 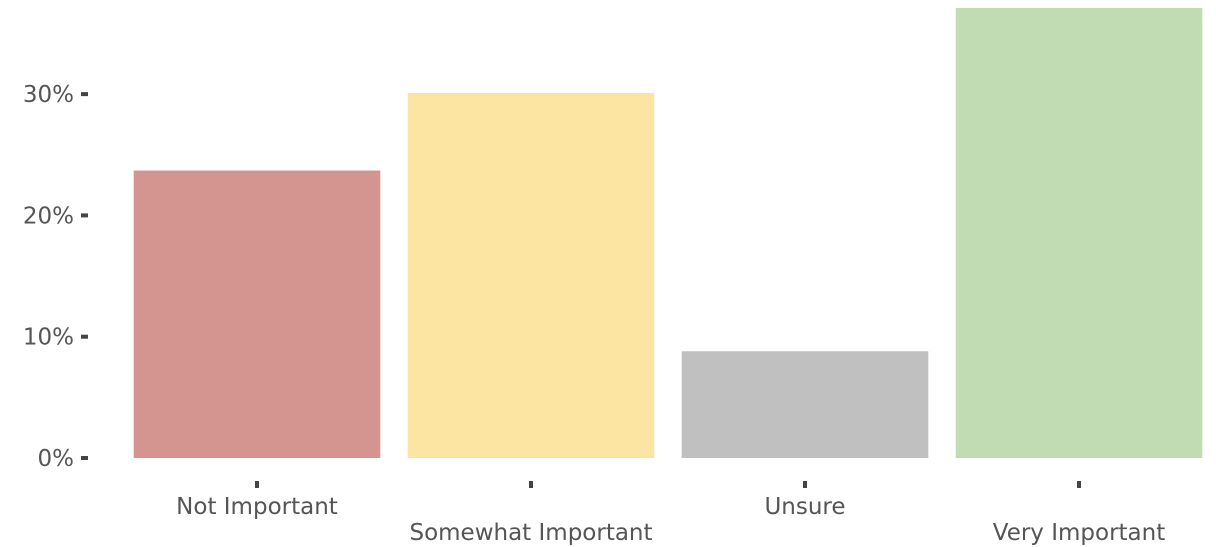 I want to click on x-tick-label: Unsure, so click(x=804, y=507).